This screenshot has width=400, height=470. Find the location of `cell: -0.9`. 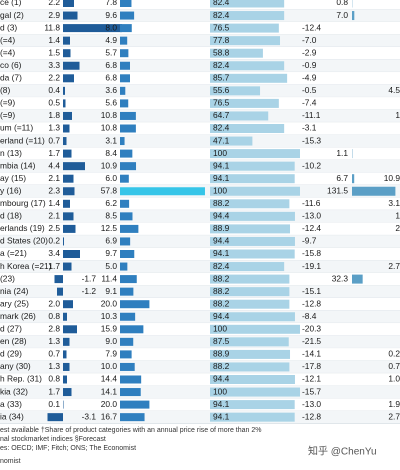

cell: -0.9 is located at coordinates (309, 65).